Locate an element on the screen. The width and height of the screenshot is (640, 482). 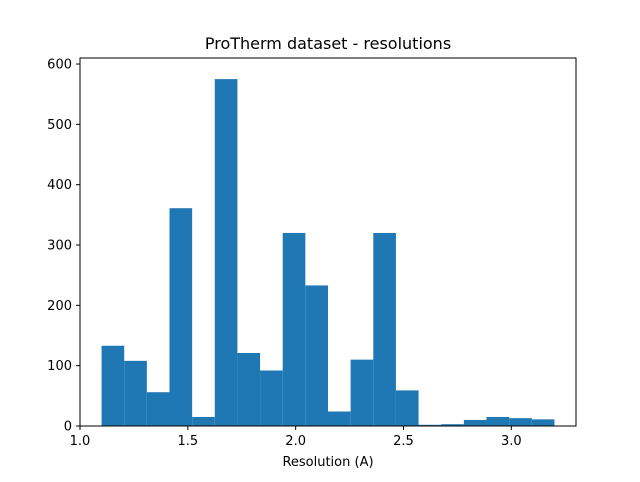
x-axis-ticks: 1.0 1.5 2.0 2.5 3.0 is located at coordinates (296, 437).